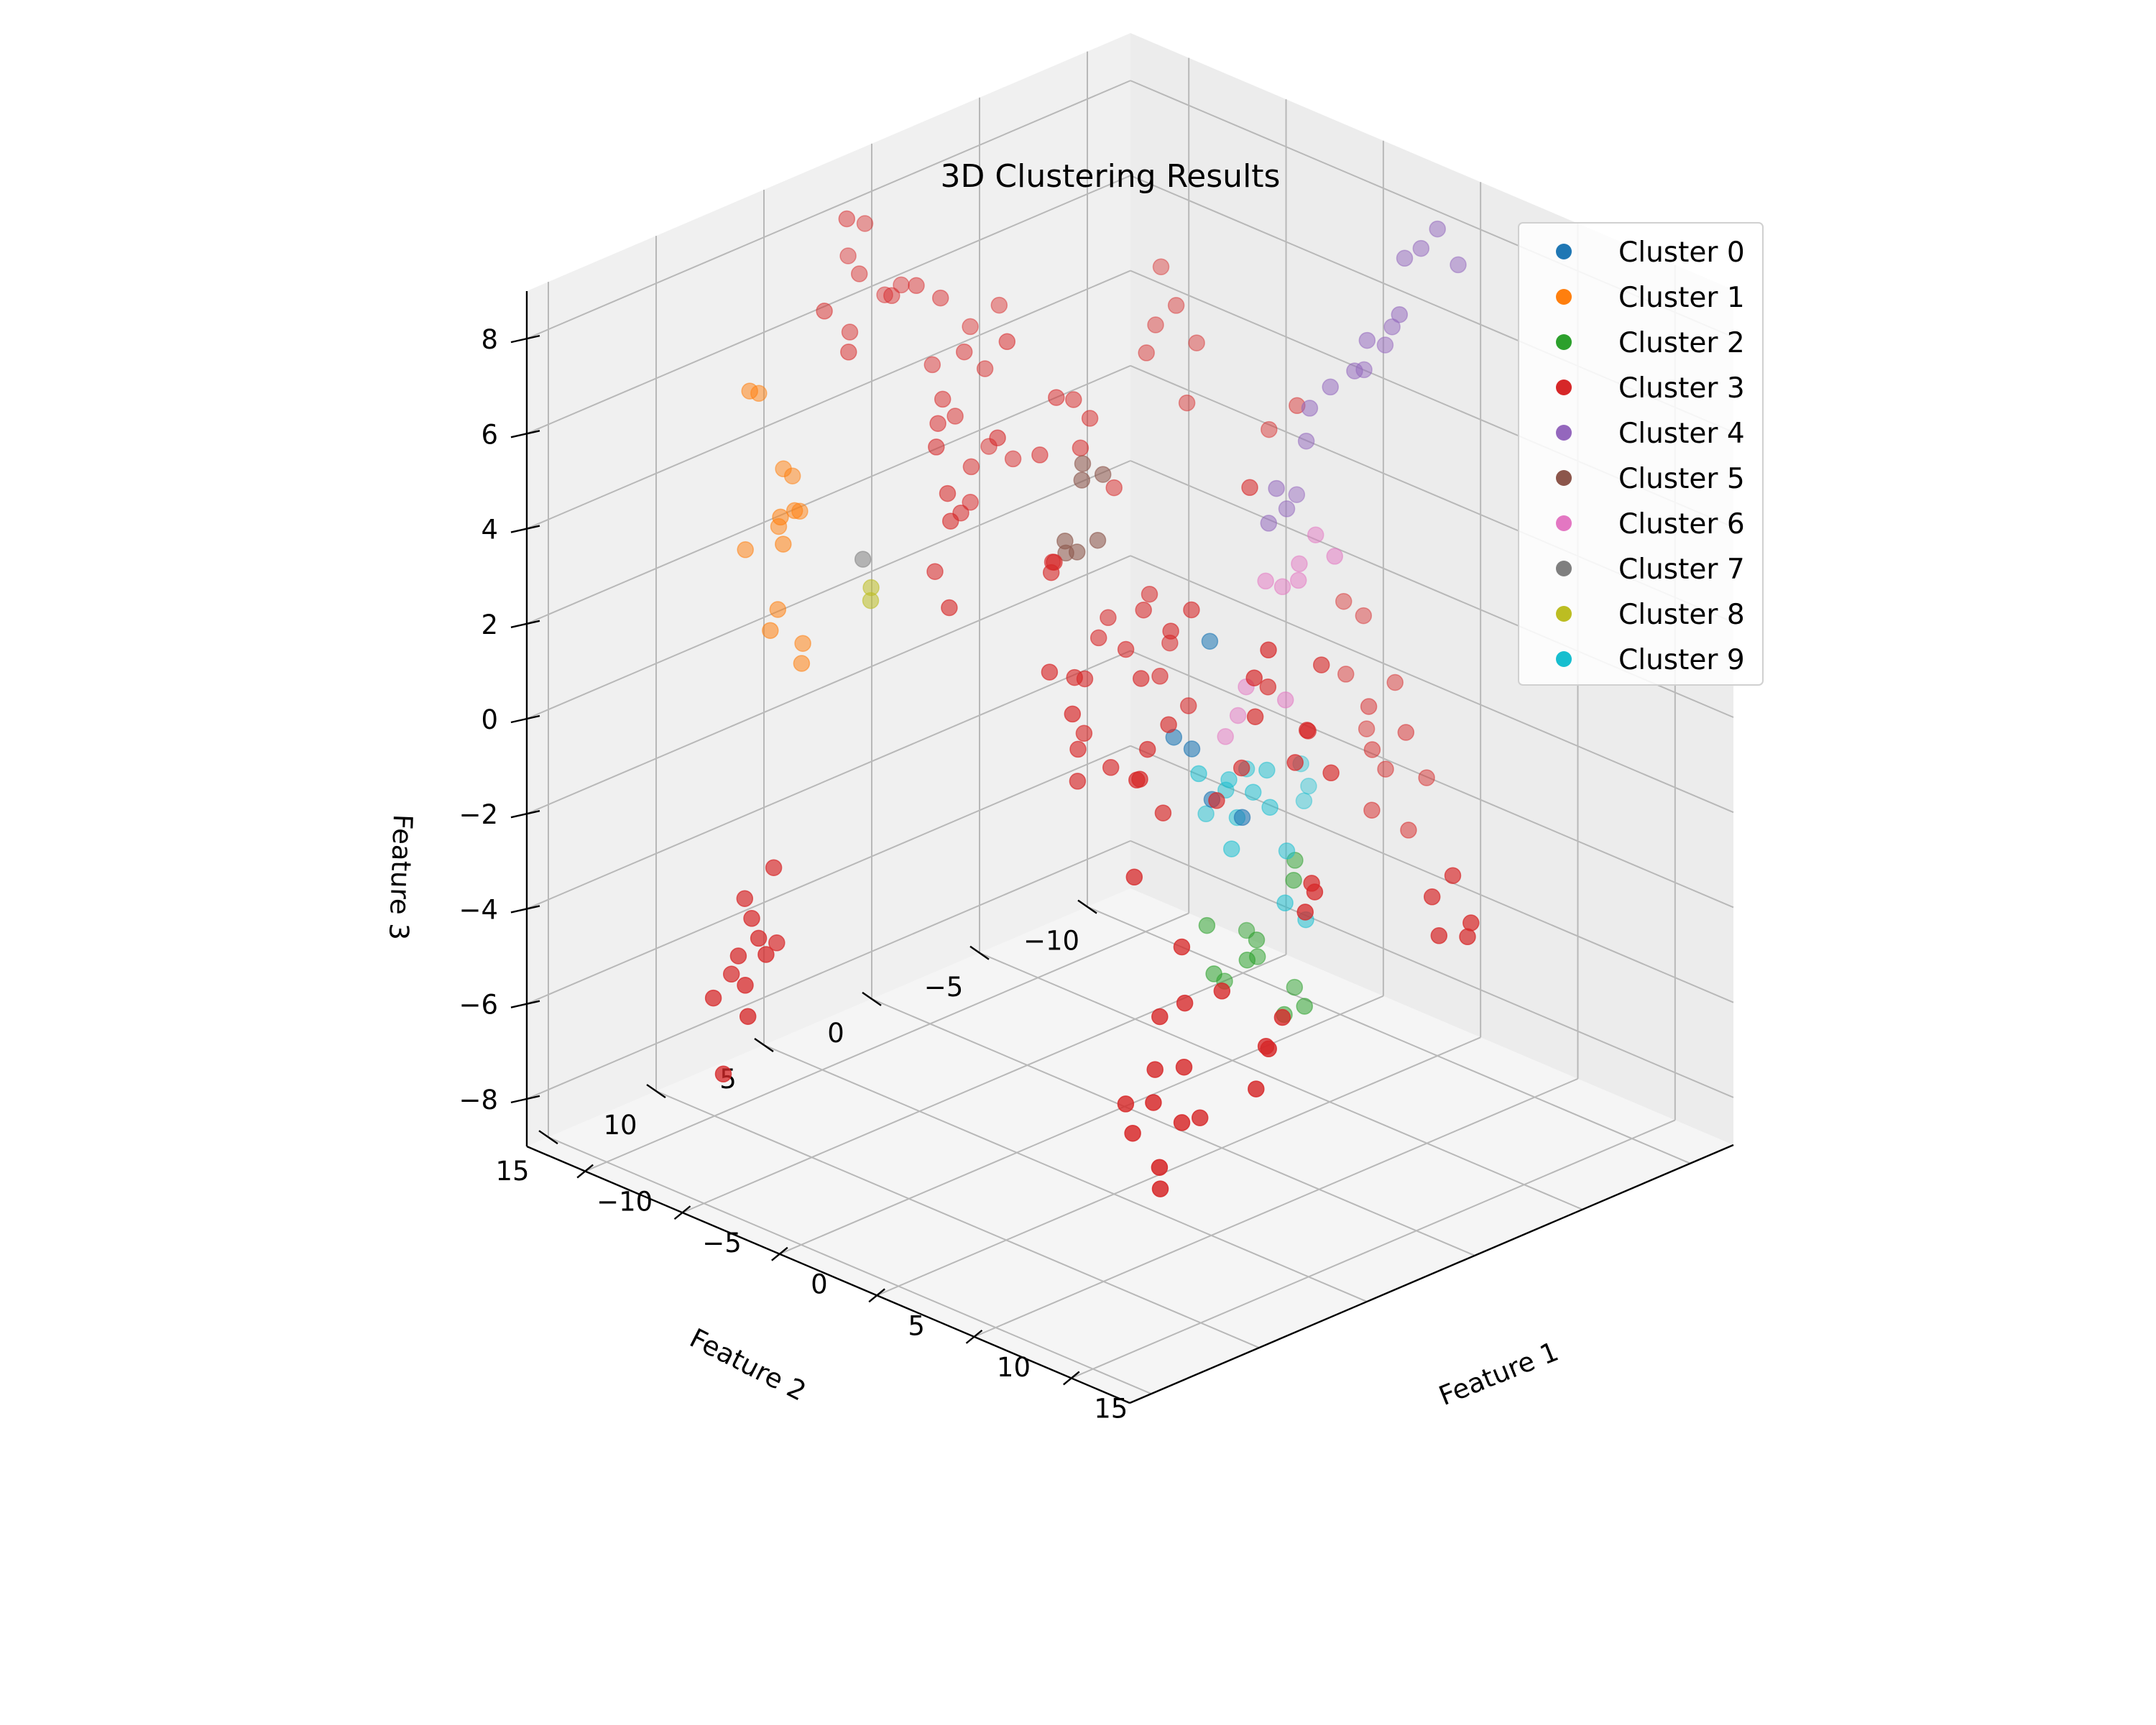 The width and height of the screenshot is (2156, 1725). Describe the element at coordinates (1051, 941) in the screenshot. I see `y-tick-label: −10` at that location.